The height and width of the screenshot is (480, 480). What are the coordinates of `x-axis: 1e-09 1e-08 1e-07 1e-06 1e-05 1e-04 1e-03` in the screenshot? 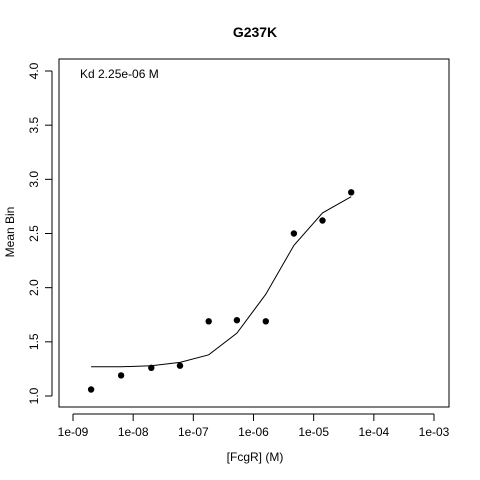 It's located at (254, 426).